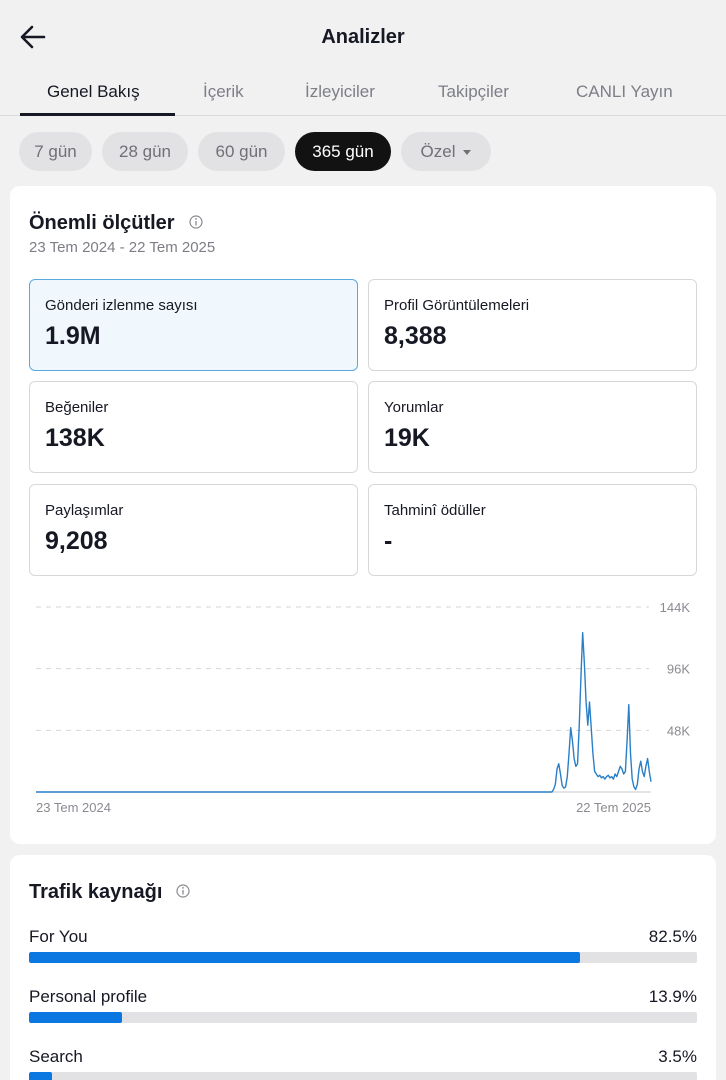  I want to click on metric-label: Paylaşımlar, so click(84, 510).